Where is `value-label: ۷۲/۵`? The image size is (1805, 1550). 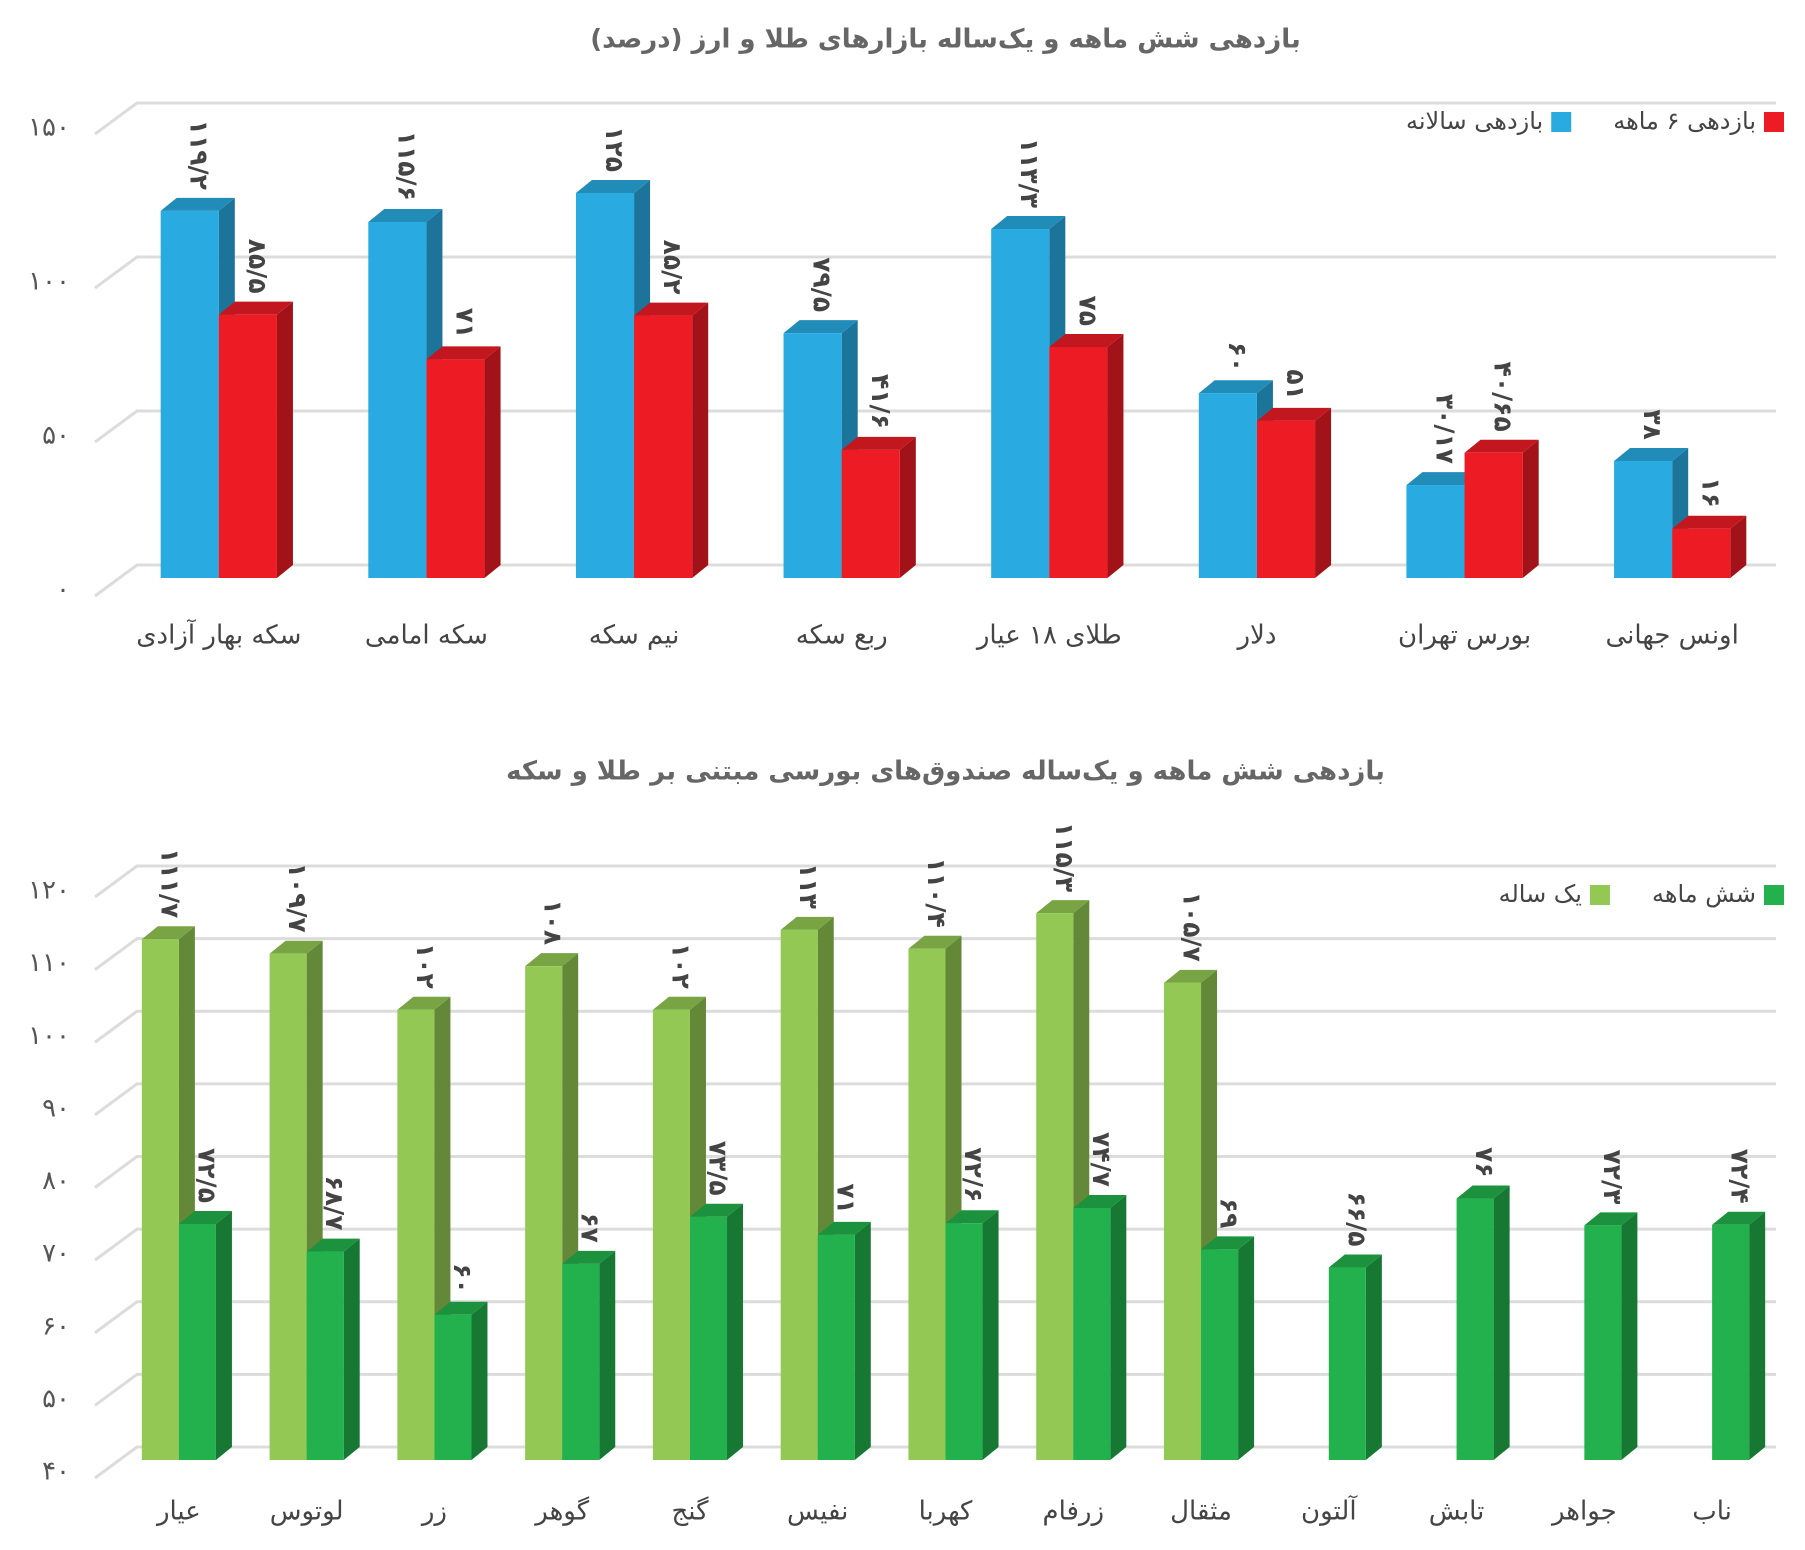
value-label: ۷۲/۵ is located at coordinates (206, 1175).